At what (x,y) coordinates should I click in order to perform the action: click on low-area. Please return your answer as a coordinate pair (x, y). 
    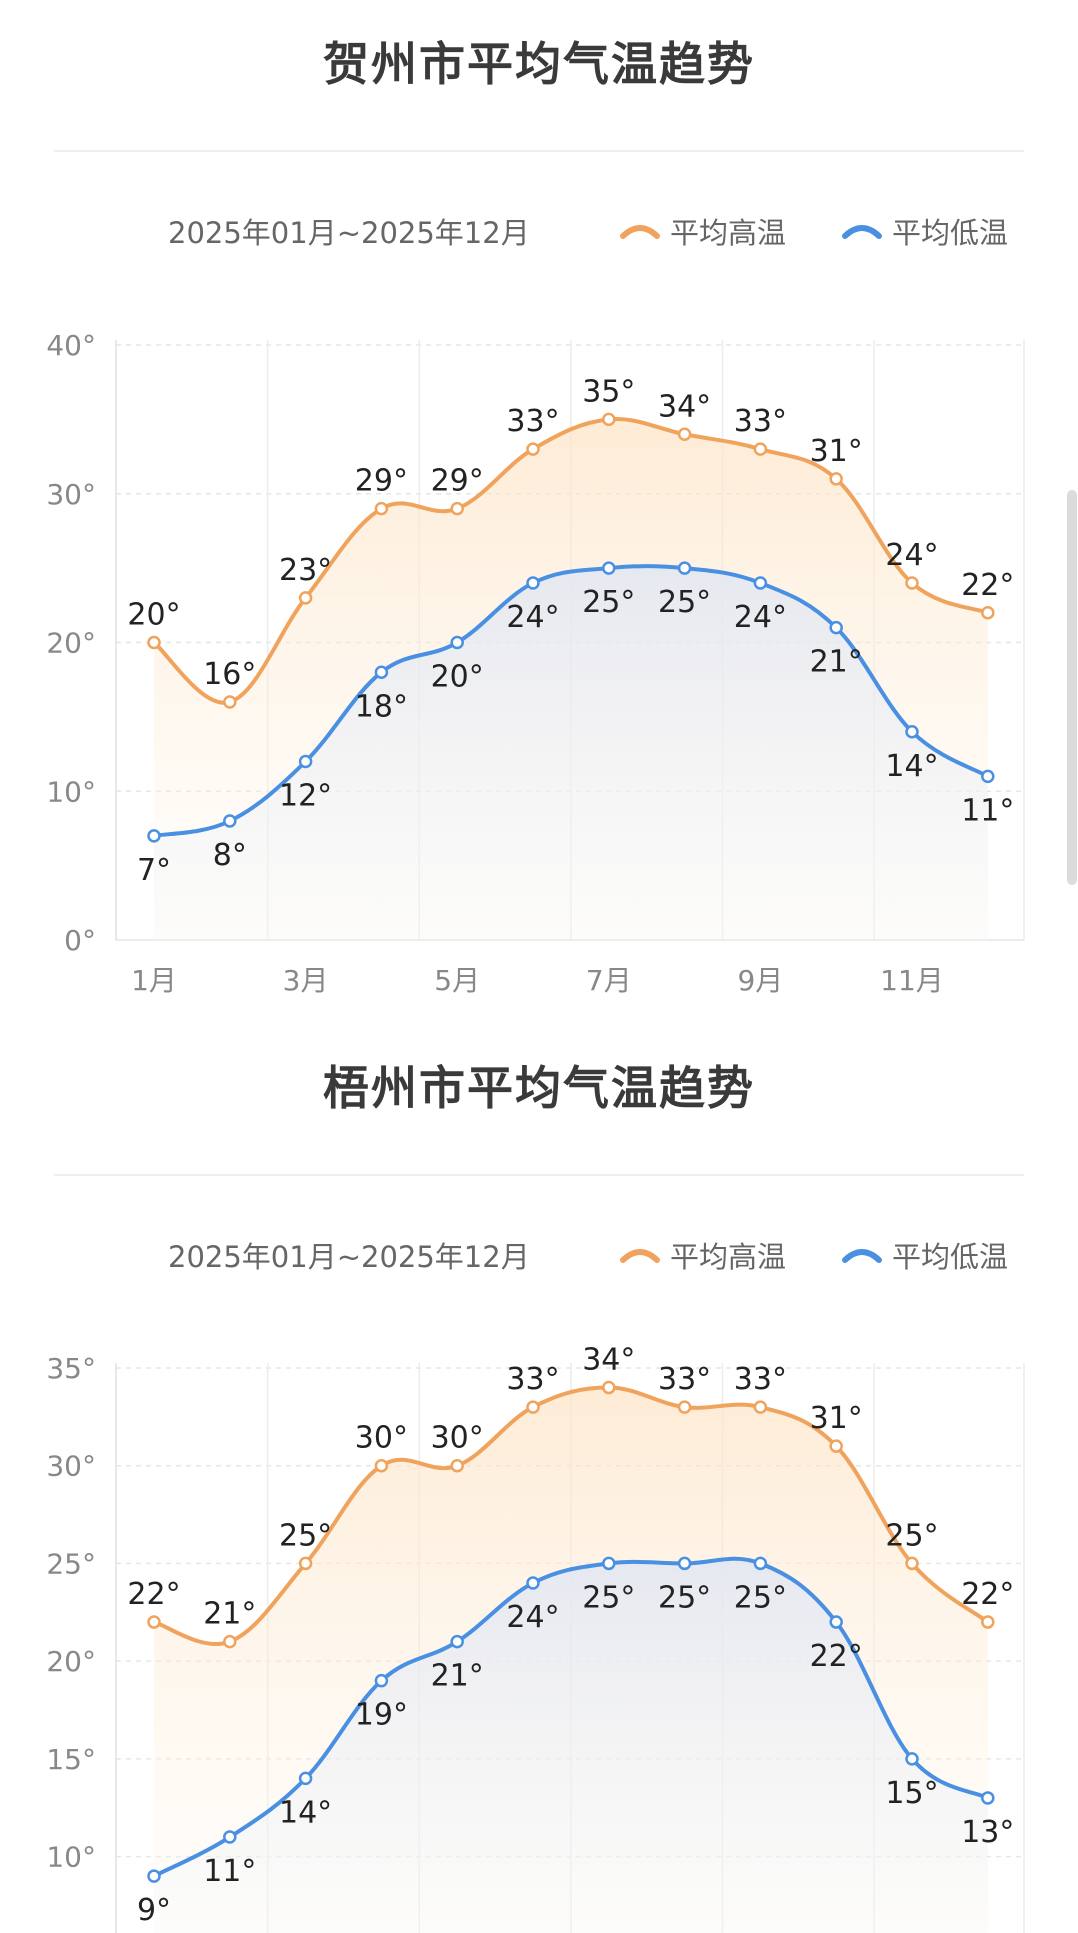
    Looking at the image, I should click on (571, 753).